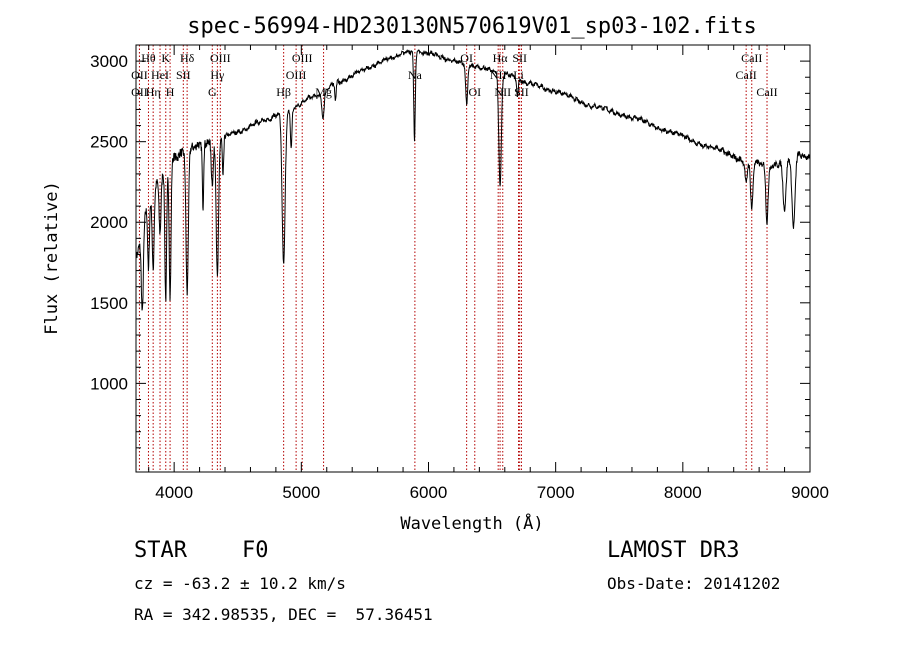 The image size is (900, 649). What do you see at coordinates (109, 303) in the screenshot?
I see `y-tick-label: 1500` at bounding box center [109, 303].